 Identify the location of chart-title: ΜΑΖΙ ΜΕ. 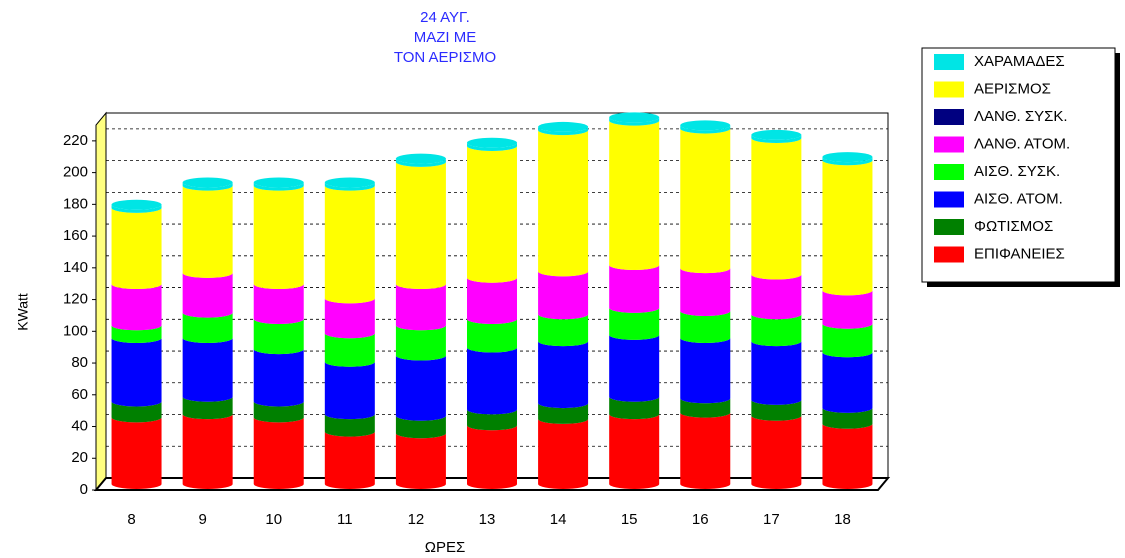
(445, 37).